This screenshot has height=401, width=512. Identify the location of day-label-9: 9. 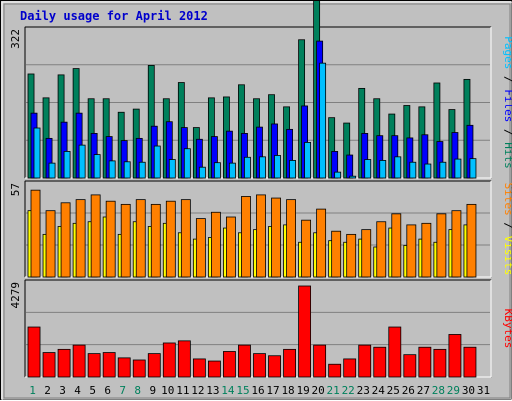
(152, 390).